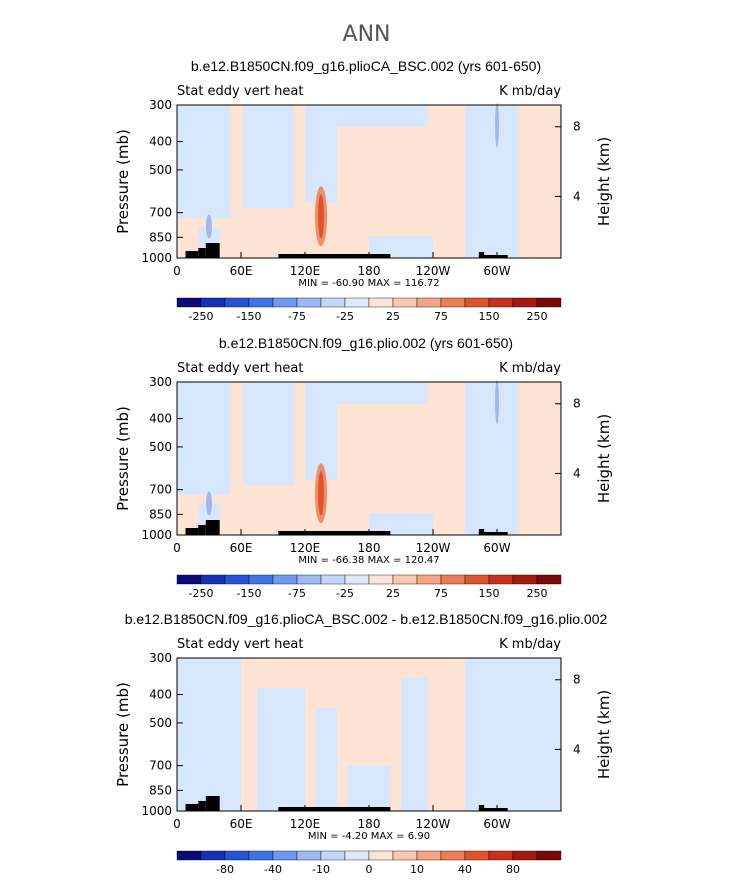  Describe the element at coordinates (577, 749) in the screenshot. I see `height-tick-label: 4` at that location.